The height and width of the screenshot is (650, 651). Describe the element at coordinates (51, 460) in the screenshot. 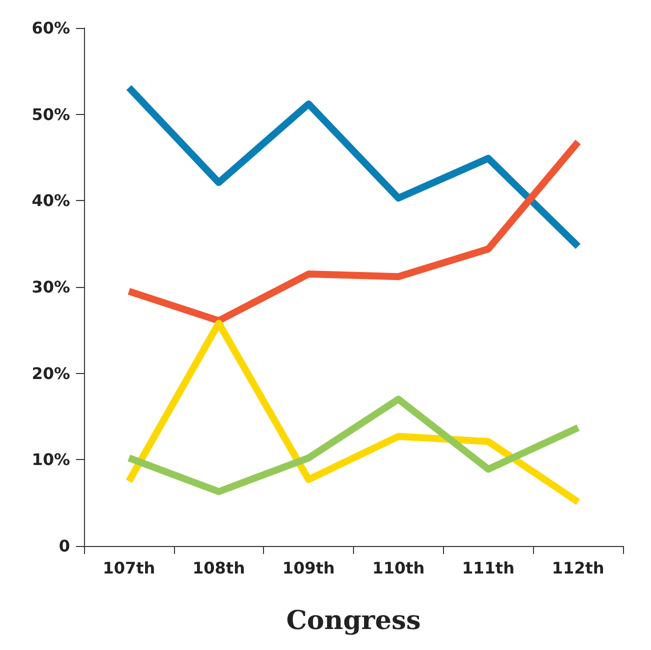

I see `y-tick-label: 10%` at that location.